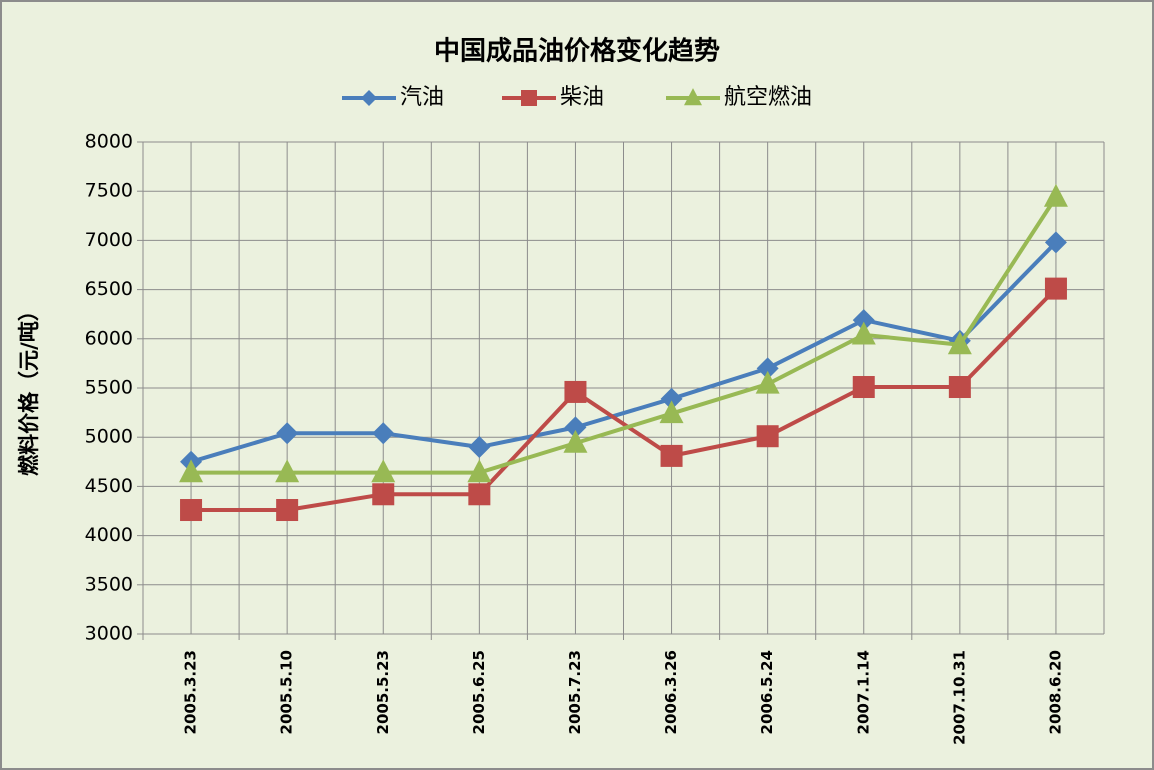 The width and height of the screenshot is (1154, 770). I want to click on x-tick-label: 2005.5.10, so click(287, 692).